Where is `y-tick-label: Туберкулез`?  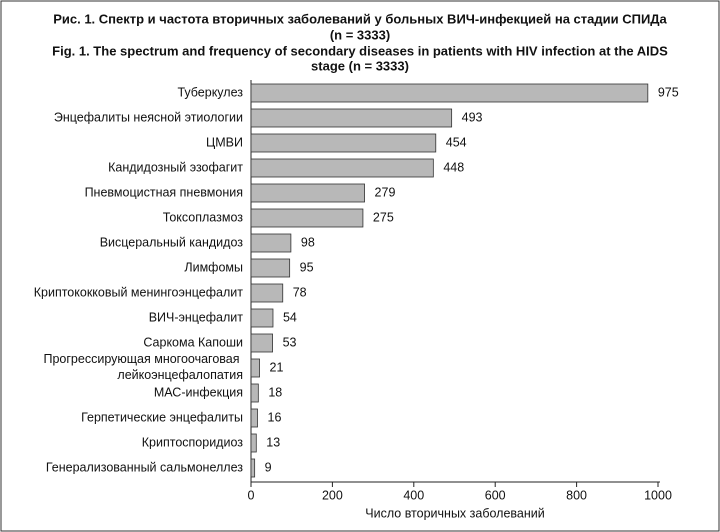 y-tick-label: Туберкулез is located at coordinates (210, 92).